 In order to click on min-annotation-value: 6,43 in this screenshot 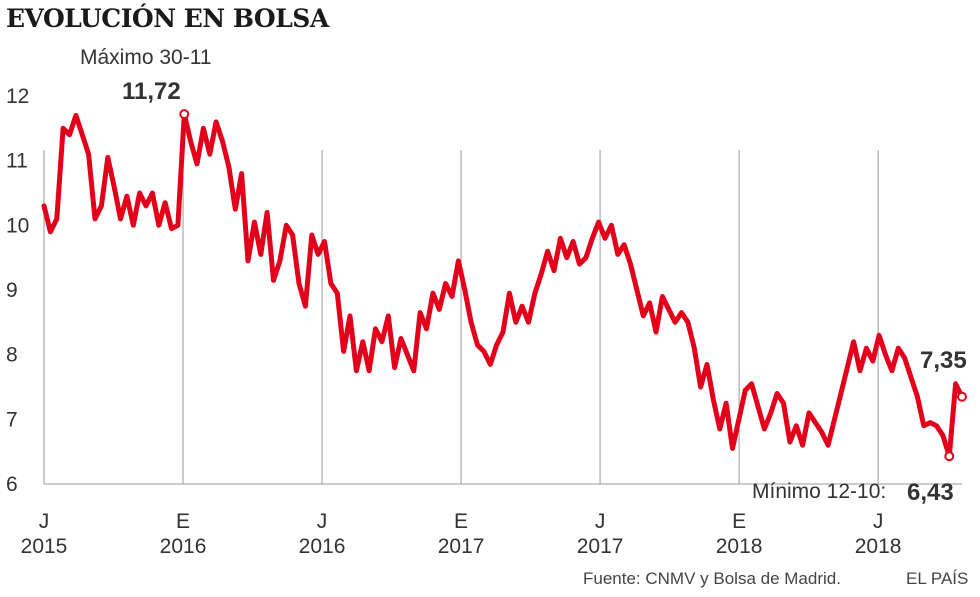, I will do `click(930, 492)`.